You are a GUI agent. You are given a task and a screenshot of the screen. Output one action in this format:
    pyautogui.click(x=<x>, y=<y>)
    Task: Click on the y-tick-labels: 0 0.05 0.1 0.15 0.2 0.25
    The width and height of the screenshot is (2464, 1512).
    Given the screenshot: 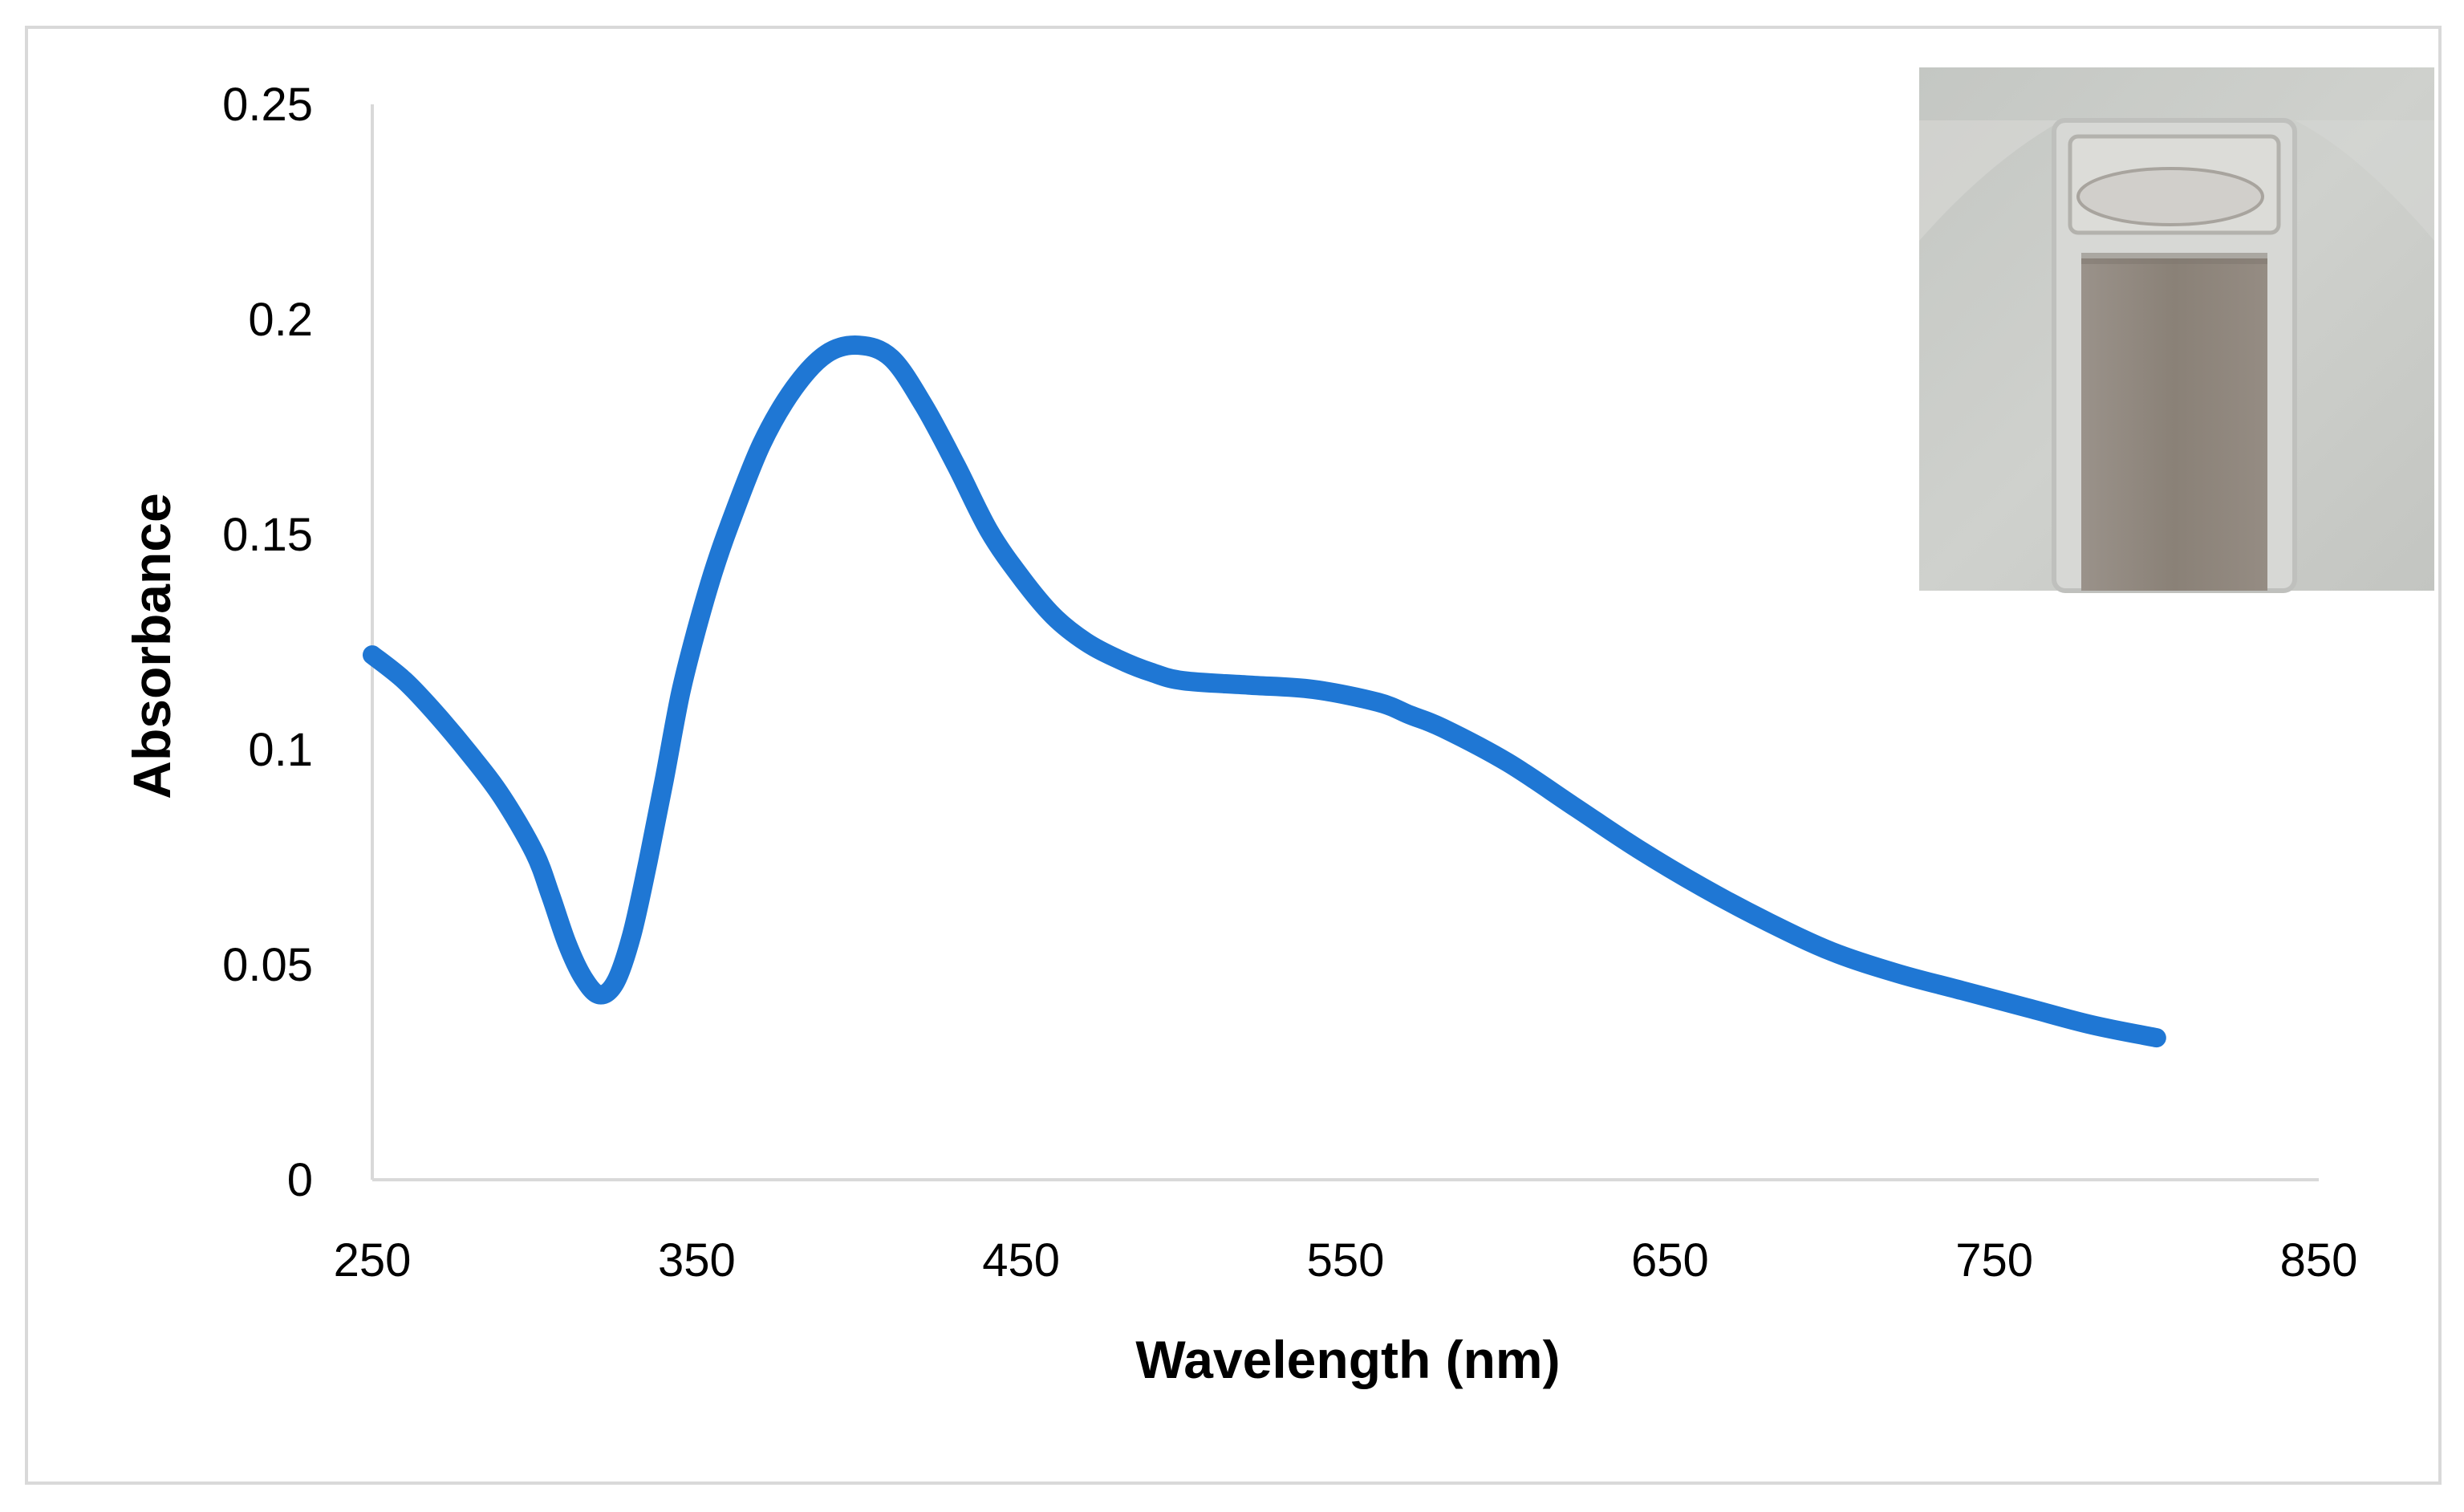 What is the action you would take?
    pyautogui.click(x=267, y=643)
    